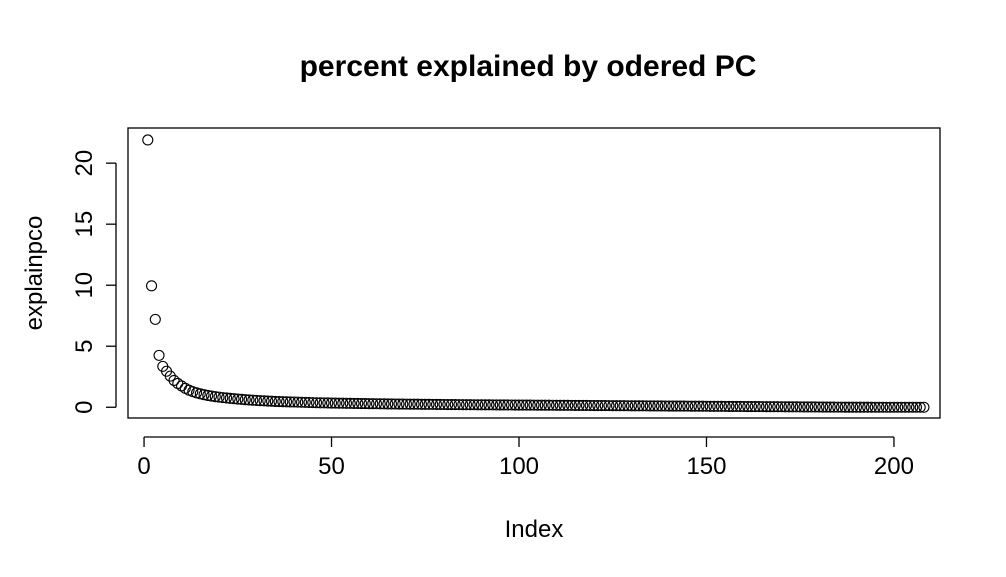 This screenshot has height=577, width=1006. Describe the element at coordinates (331, 466) in the screenshot. I see `x-tick-label: 50` at that location.